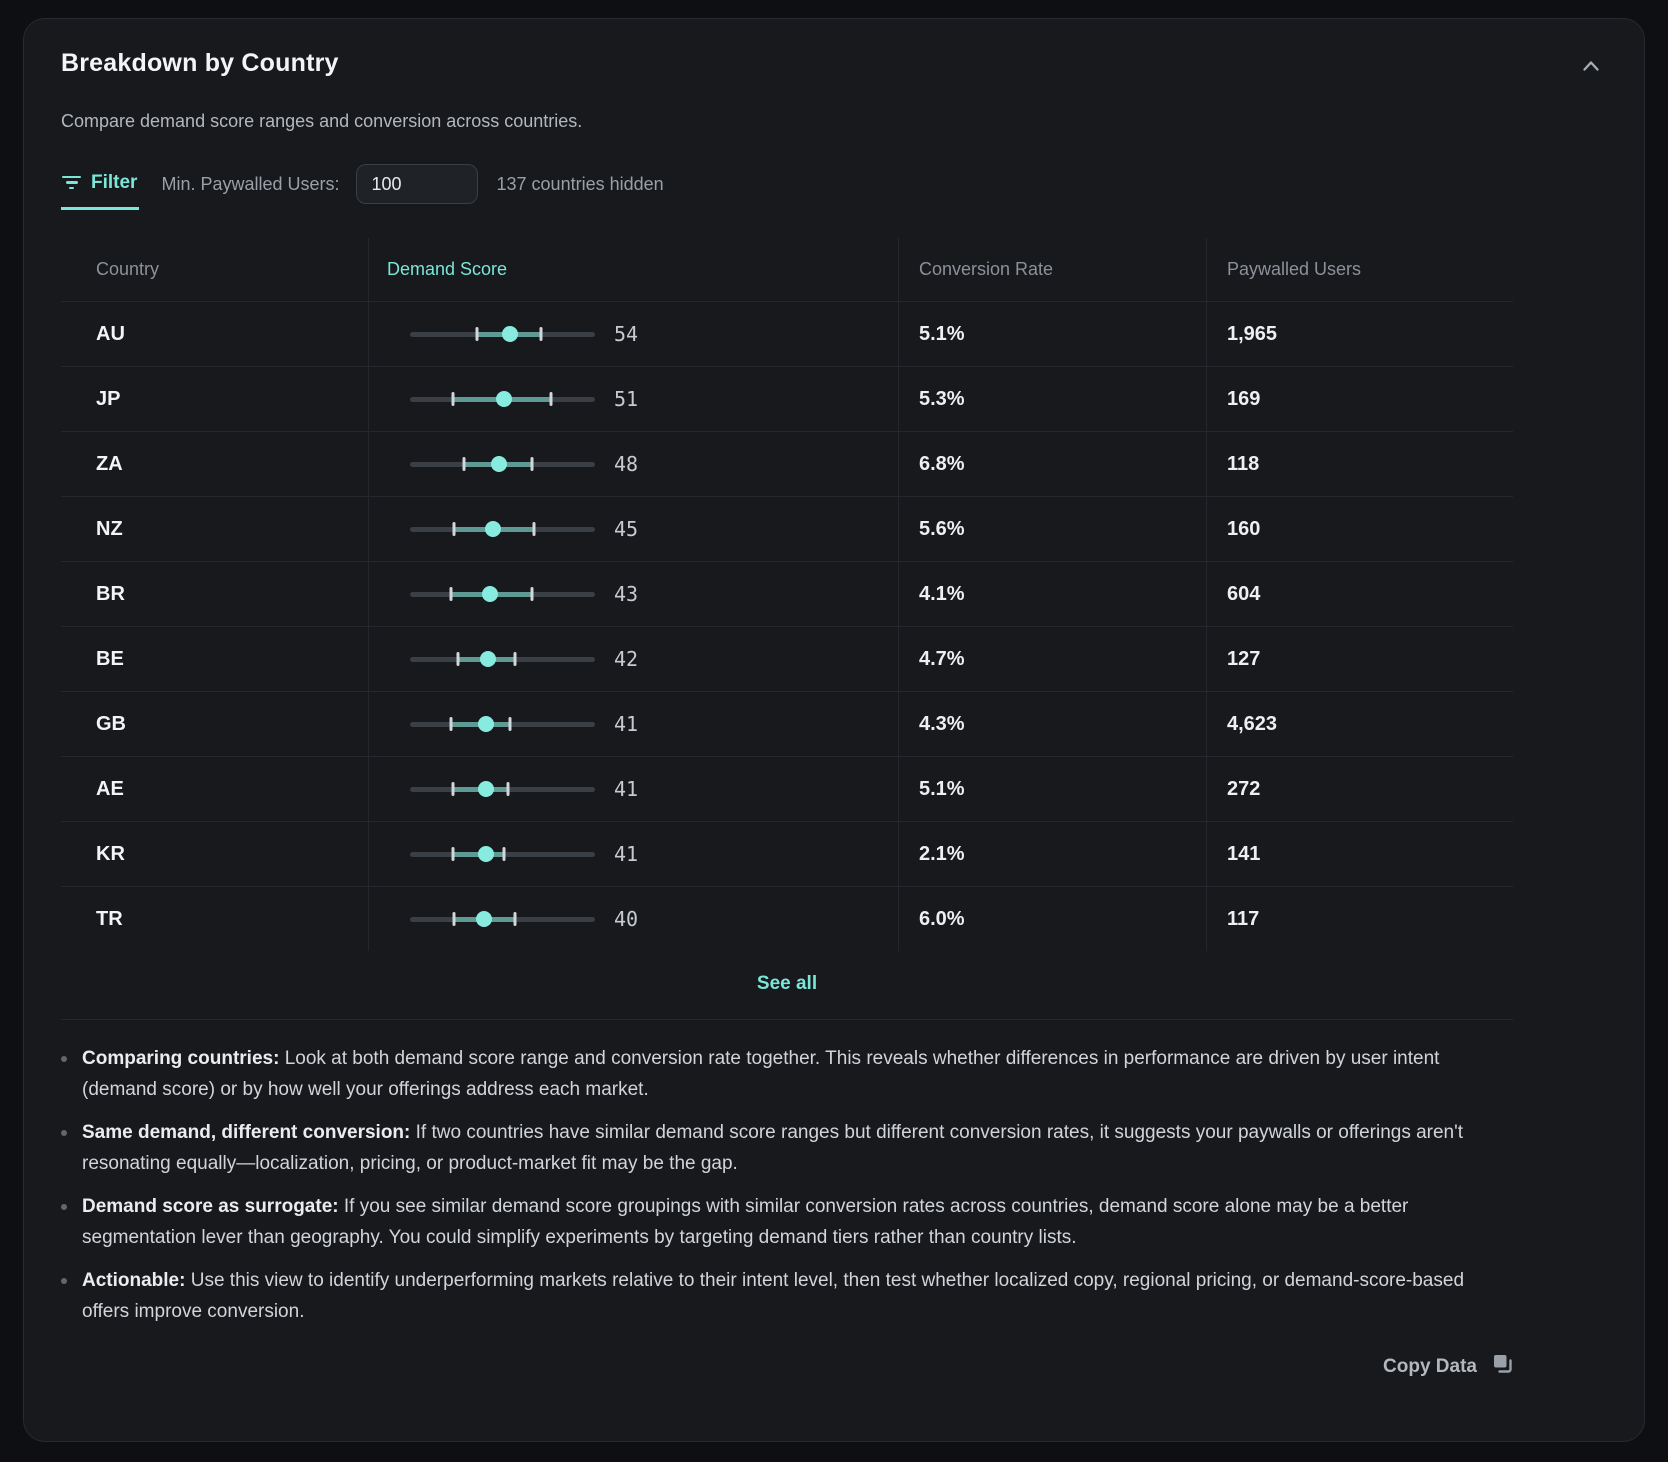 This screenshot has height=1462, width=1668. Describe the element at coordinates (787, 918) in the screenshot. I see `table-row: TR 40 6.0% 117` at that location.